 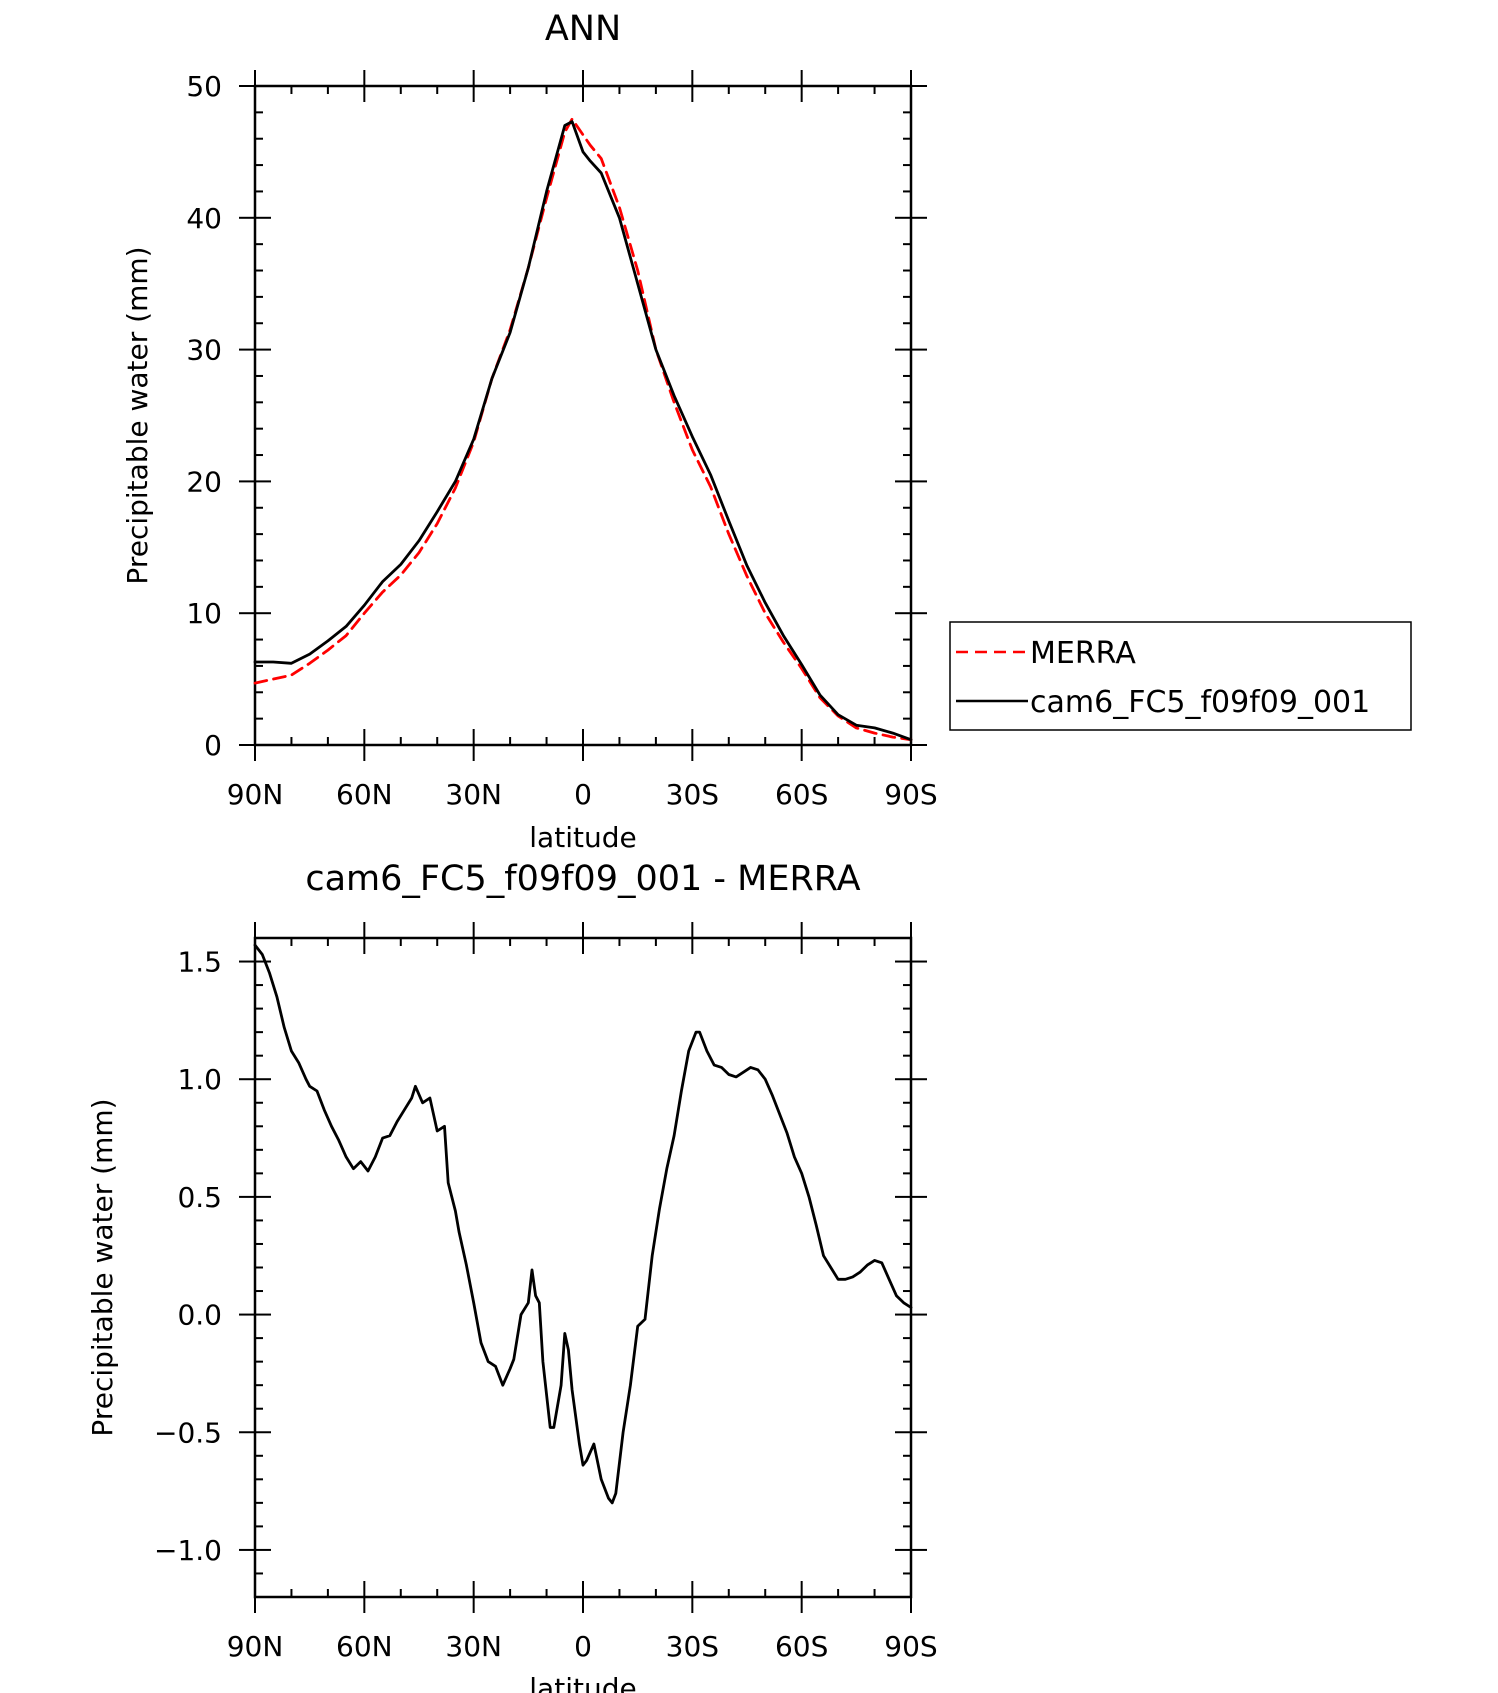 I want to click on y-tick-label: 0.0, so click(x=199, y=1315).